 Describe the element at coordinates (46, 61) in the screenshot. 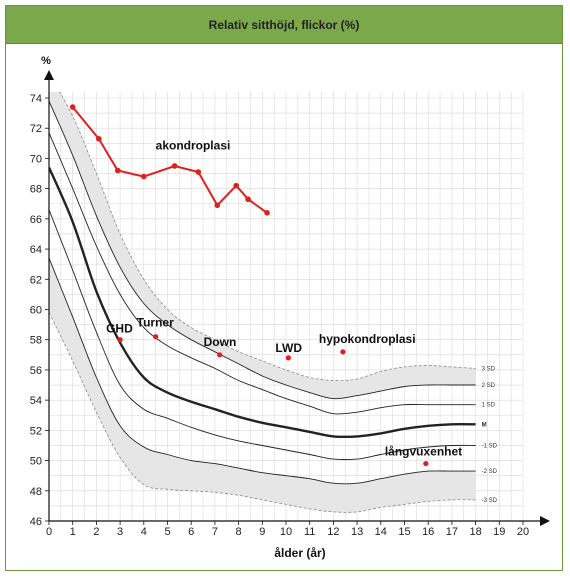

I see `y-axis-title: %` at that location.